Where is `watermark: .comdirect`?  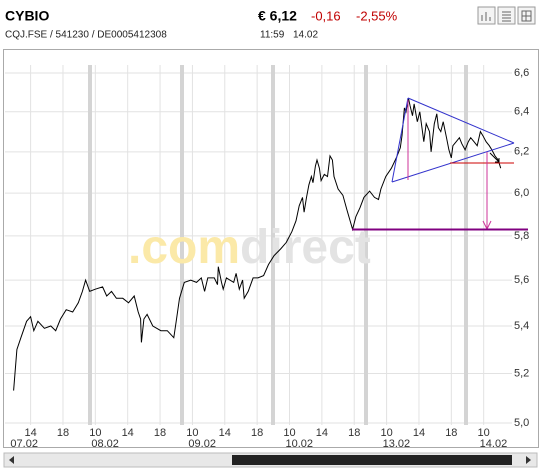 watermark: .comdirect is located at coordinates (249, 247).